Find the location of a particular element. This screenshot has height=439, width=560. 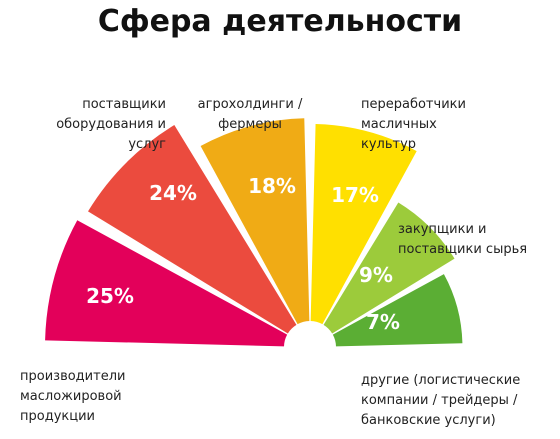

value-label-4: 17% is located at coordinates (355, 195).